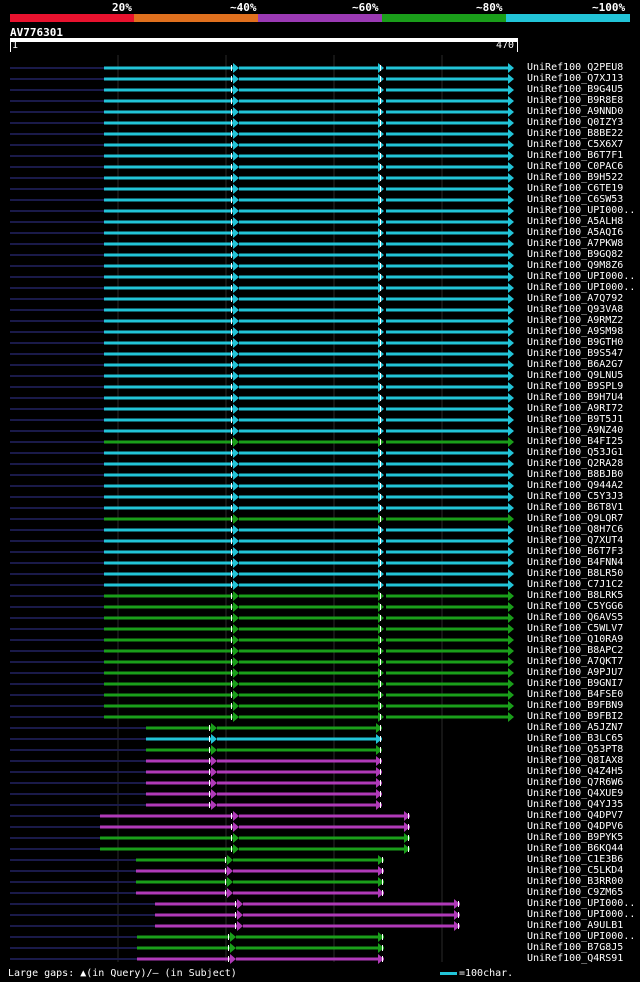  Describe the element at coordinates (575, 529) in the screenshot. I see `hit-label-link: UniRef100_Q8H7C6` at that location.